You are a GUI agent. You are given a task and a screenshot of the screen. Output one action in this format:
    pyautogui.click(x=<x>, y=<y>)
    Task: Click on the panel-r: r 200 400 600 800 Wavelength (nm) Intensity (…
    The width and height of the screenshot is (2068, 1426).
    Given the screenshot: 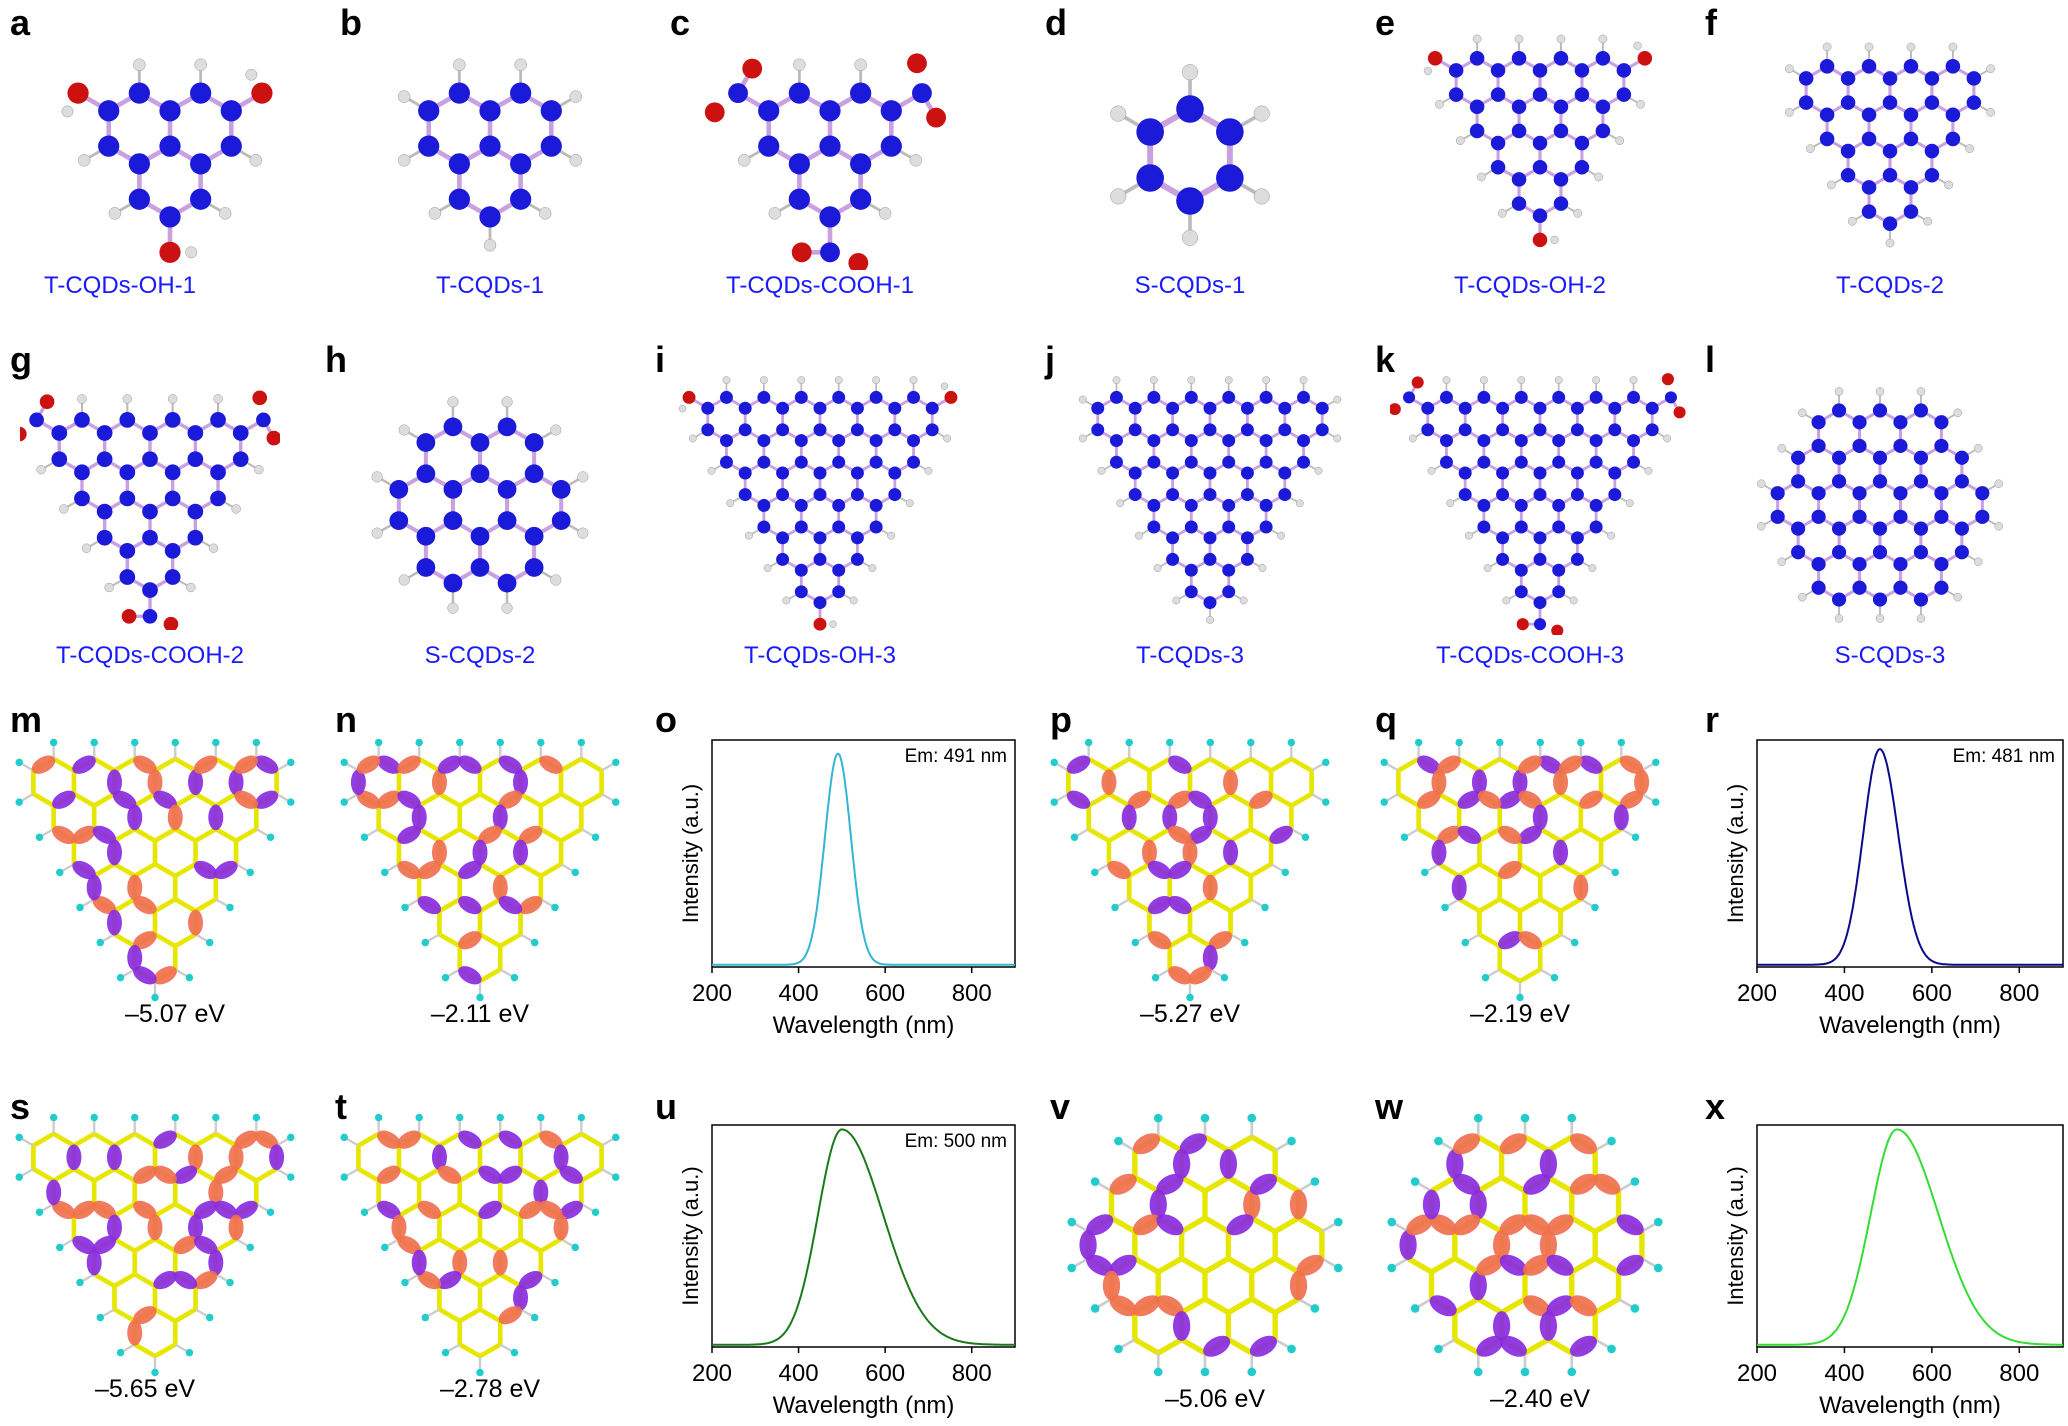 What is the action you would take?
    pyautogui.click(x=1884, y=872)
    